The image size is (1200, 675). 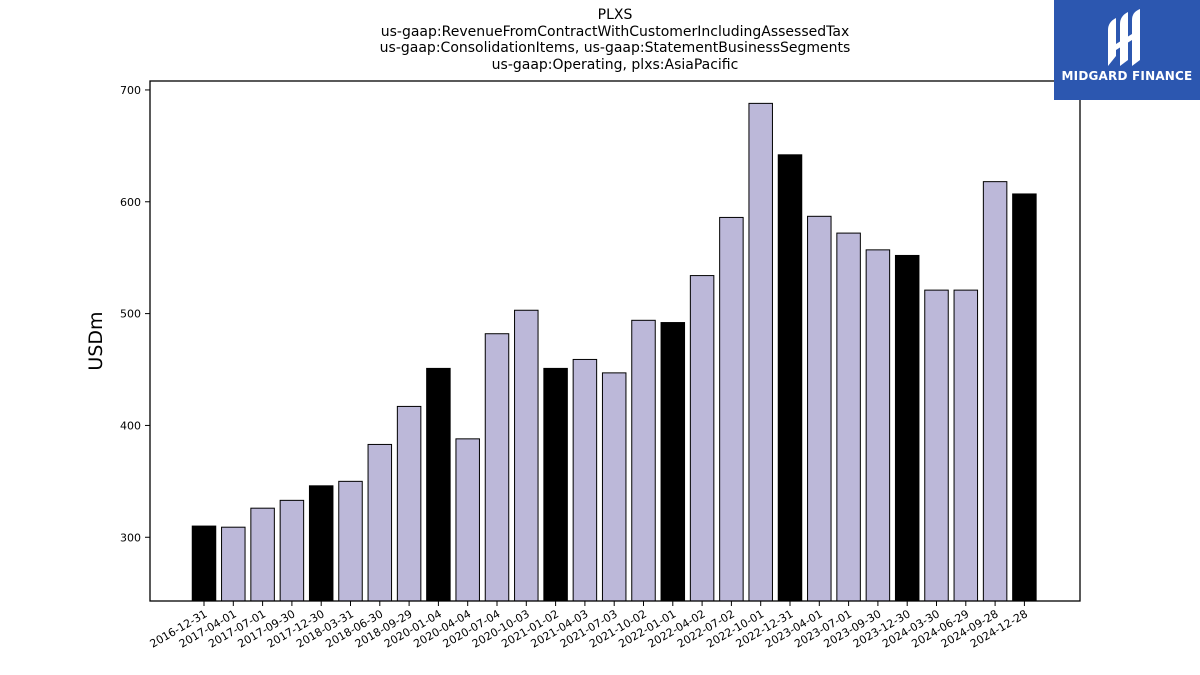 I want to click on brand-logo: MIDGARD FINANCE, so click(x=1127, y=50).